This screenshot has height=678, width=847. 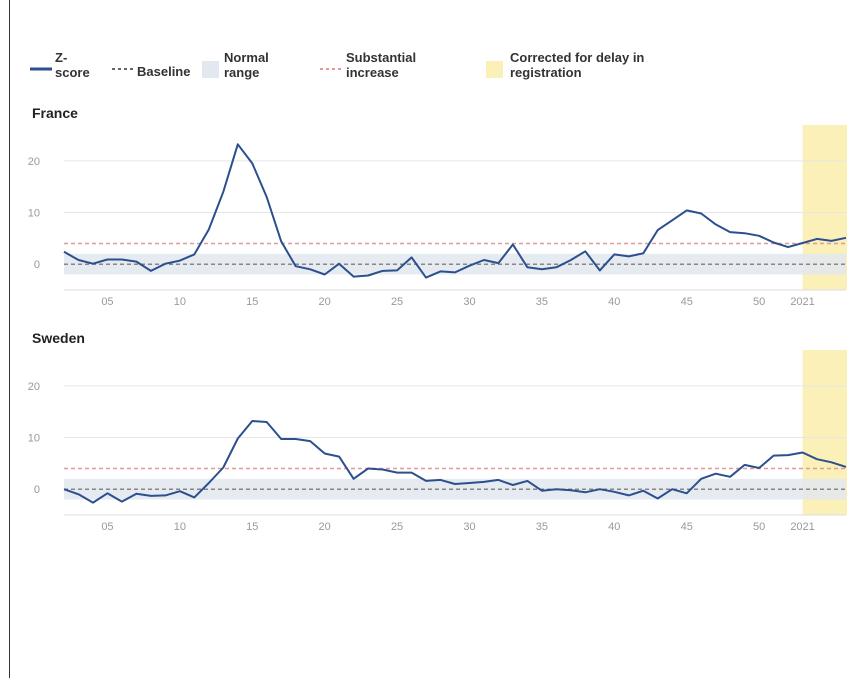 What do you see at coordinates (246, 65) in the screenshot?
I see `normal-range-legend-label: Normal range` at bounding box center [246, 65].